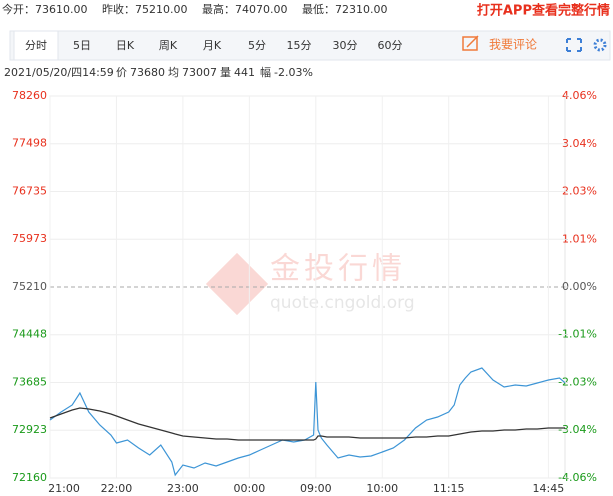 The height and width of the screenshot is (496, 613). What do you see at coordinates (29, 95) in the screenshot?
I see `y-tick-label: 78260` at bounding box center [29, 95].